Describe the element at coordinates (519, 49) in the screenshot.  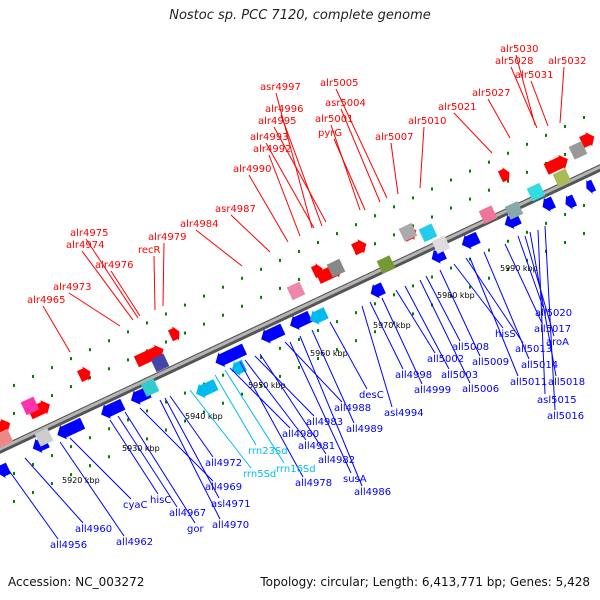
I see `gene-label: alr5030` at that location.